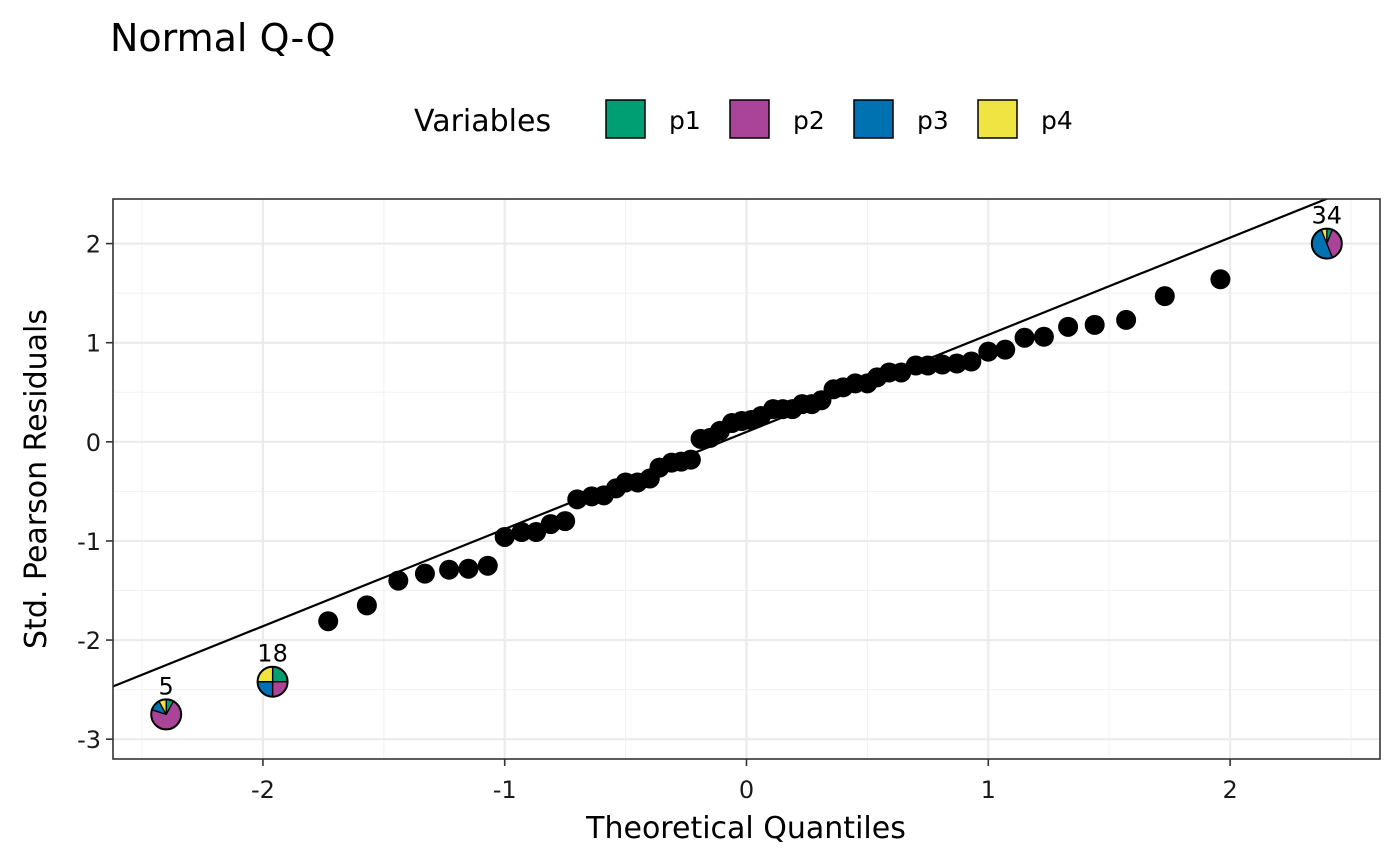 The height and width of the screenshot is (866, 1400). What do you see at coordinates (745, 828) in the screenshot?
I see `x-axis-title: Theoretical Quantiles` at bounding box center [745, 828].